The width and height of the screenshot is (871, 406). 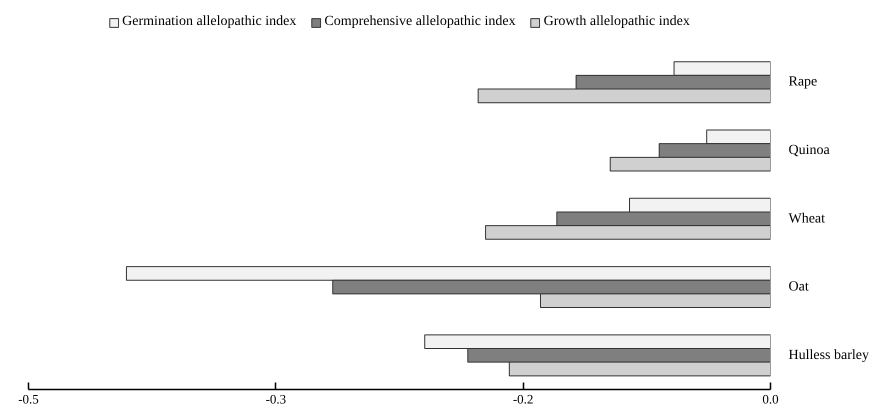 What do you see at coordinates (420, 22) in the screenshot?
I see `legend-label: Comprehensive allelopathic index` at bounding box center [420, 22].